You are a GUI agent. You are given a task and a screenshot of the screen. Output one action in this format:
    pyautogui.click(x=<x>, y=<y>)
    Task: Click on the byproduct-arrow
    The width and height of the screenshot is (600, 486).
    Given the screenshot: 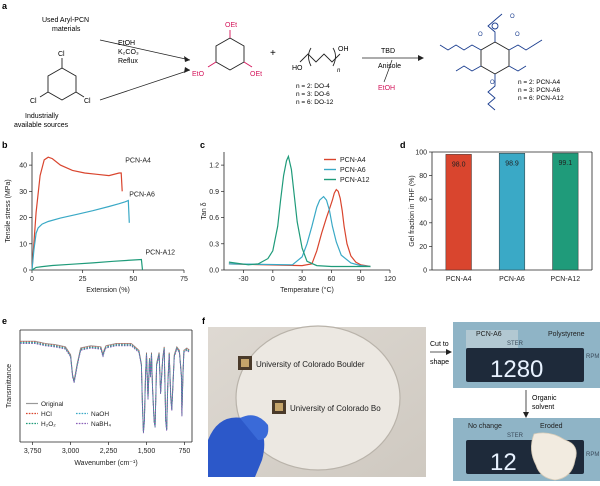 What is the action you would take?
    pyautogui.click(x=388, y=71)
    